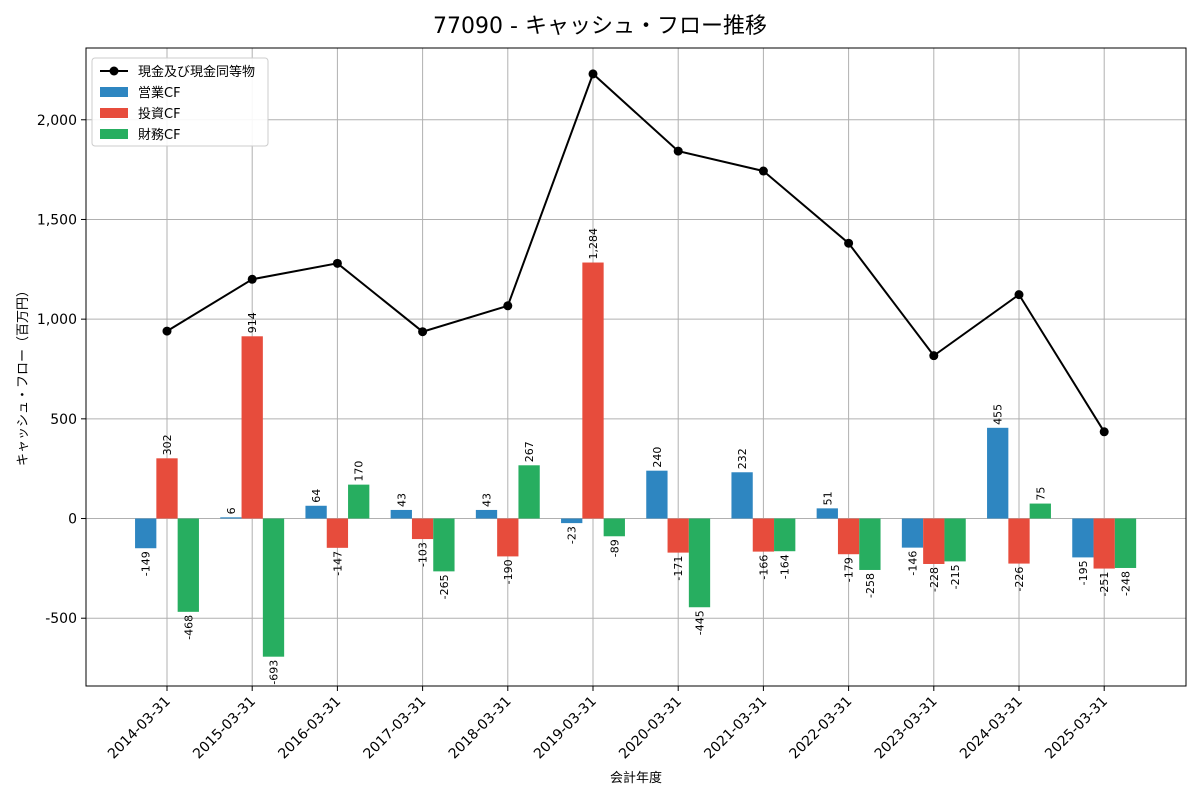 This screenshot has width=1200, height=800. What do you see at coordinates (274, 672) in the screenshot?
I see `data-label: -693` at bounding box center [274, 672].